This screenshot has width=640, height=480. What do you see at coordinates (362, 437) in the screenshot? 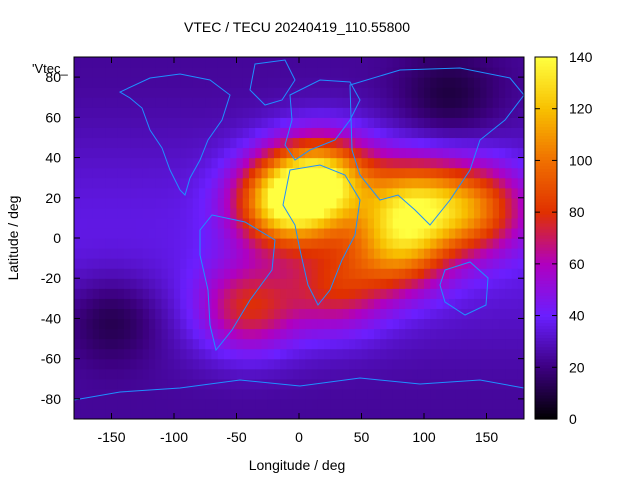
I see `x-tick-label: 50` at bounding box center [362, 437].